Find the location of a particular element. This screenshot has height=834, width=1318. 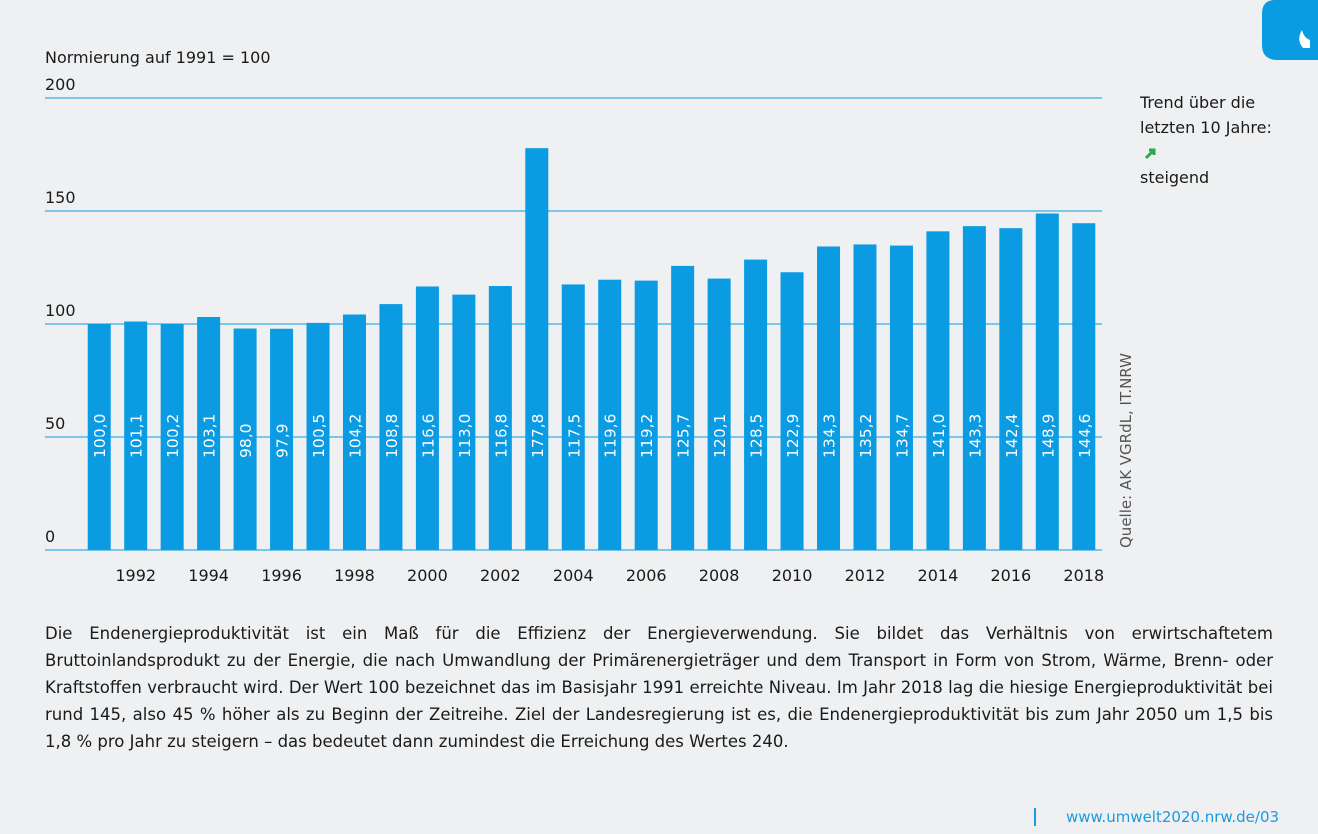

value-label: 119,2 is located at coordinates (647, 436).